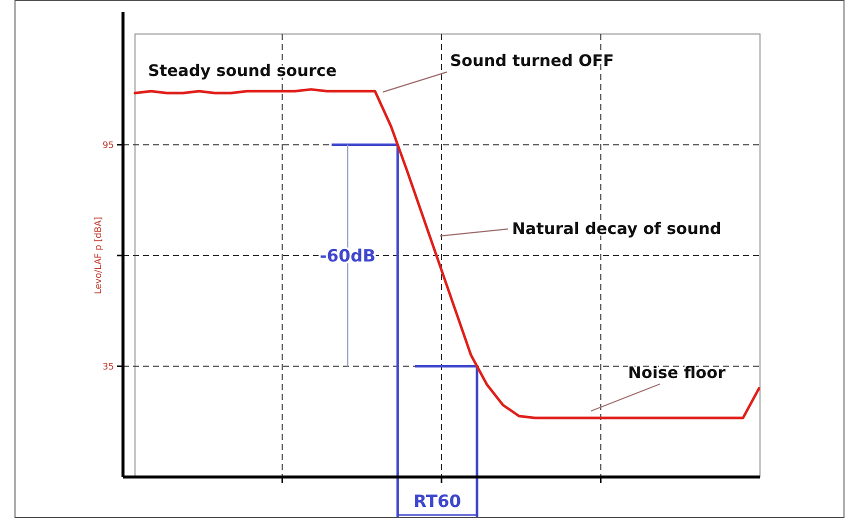 This screenshot has width=845, height=519. Describe the element at coordinates (617, 228) in the screenshot. I see `annotation: Natural decay of sound` at that location.